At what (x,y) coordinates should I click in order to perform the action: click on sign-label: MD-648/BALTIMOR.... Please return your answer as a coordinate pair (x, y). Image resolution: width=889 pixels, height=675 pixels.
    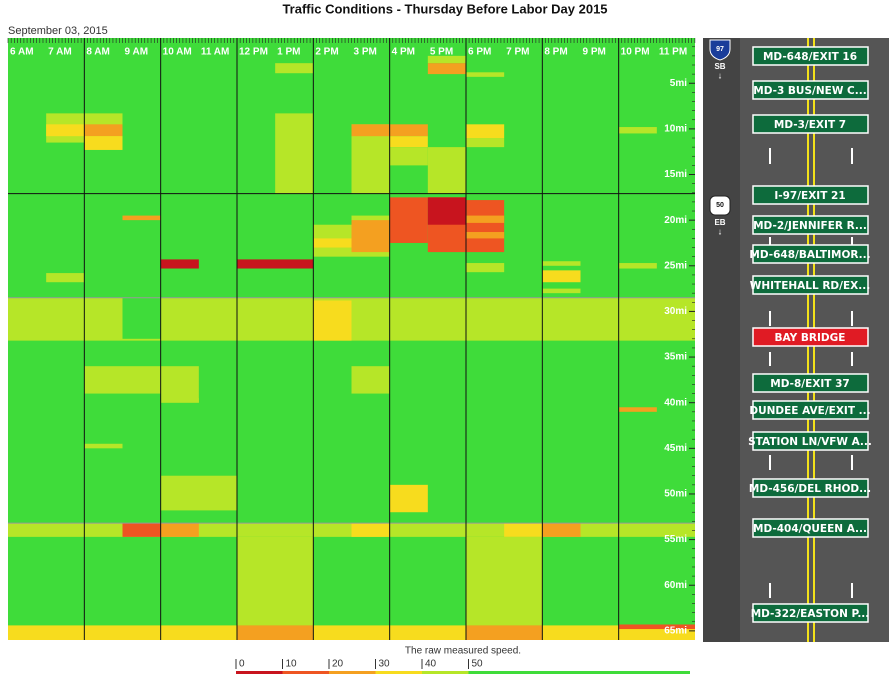
    Looking at the image, I should click on (809, 255).